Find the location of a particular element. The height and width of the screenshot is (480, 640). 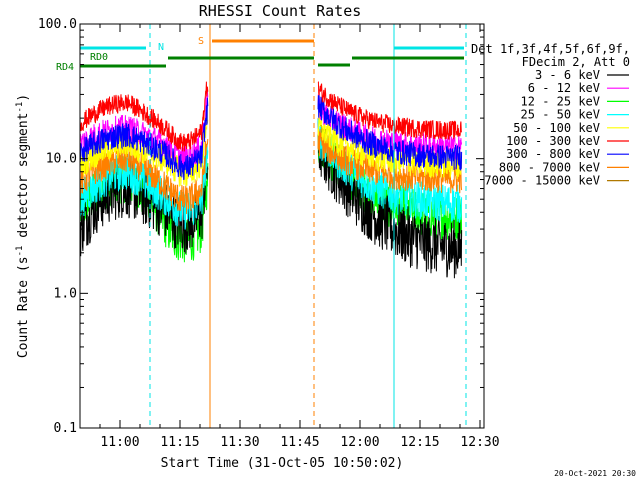

legend-header-line-2: FDecim 2, Att 0 is located at coordinates (576, 62).